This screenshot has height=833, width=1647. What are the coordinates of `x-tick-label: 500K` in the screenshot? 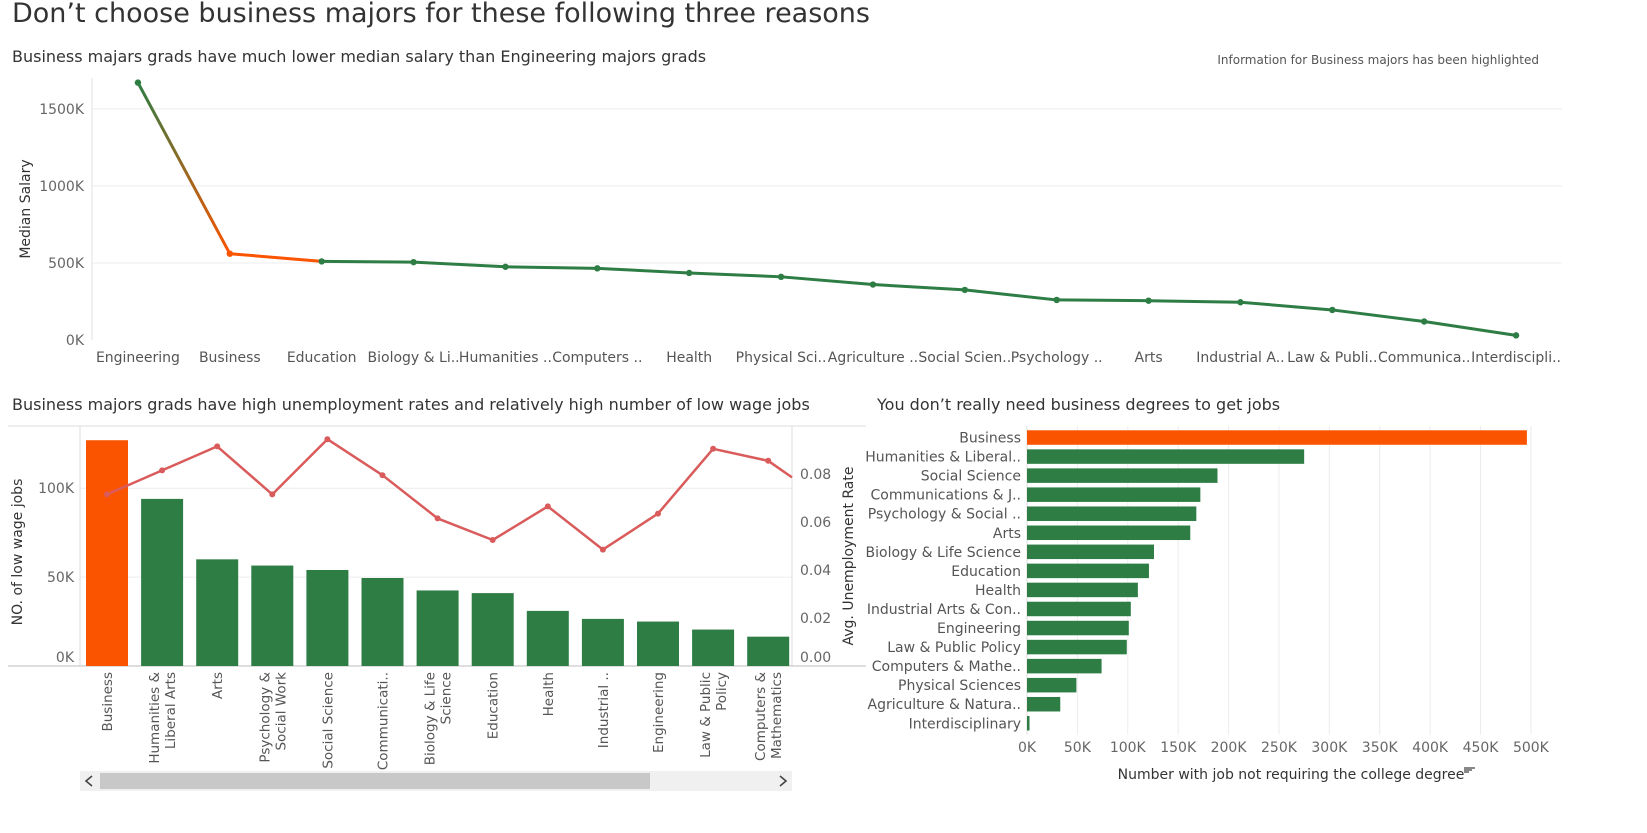 It's located at (1531, 748).